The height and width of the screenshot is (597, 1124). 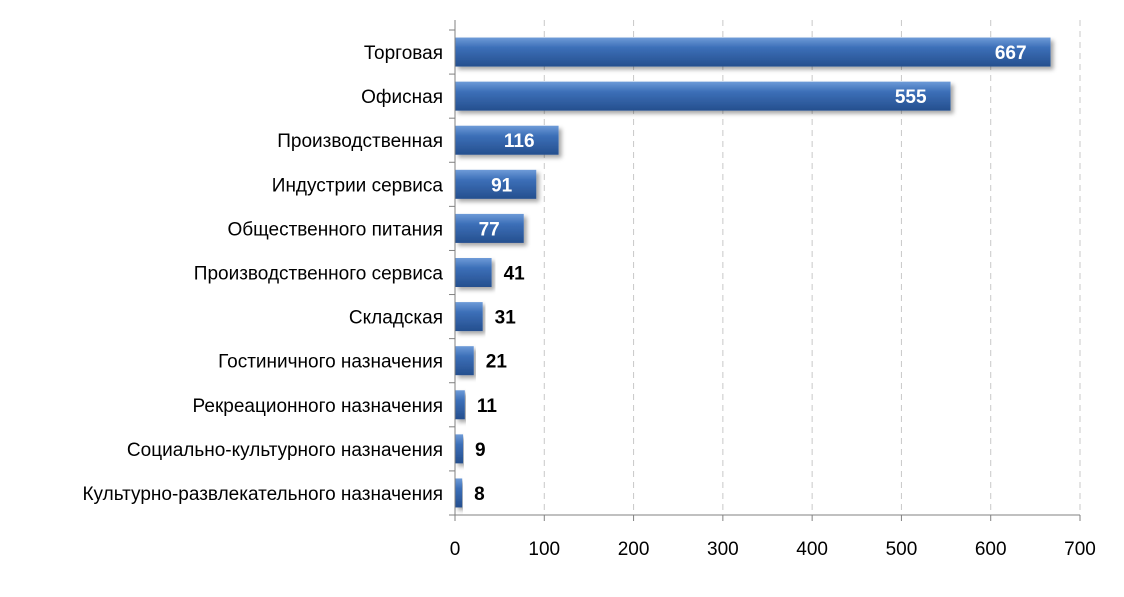 I want to click on value-label: 555, so click(x=911, y=97).